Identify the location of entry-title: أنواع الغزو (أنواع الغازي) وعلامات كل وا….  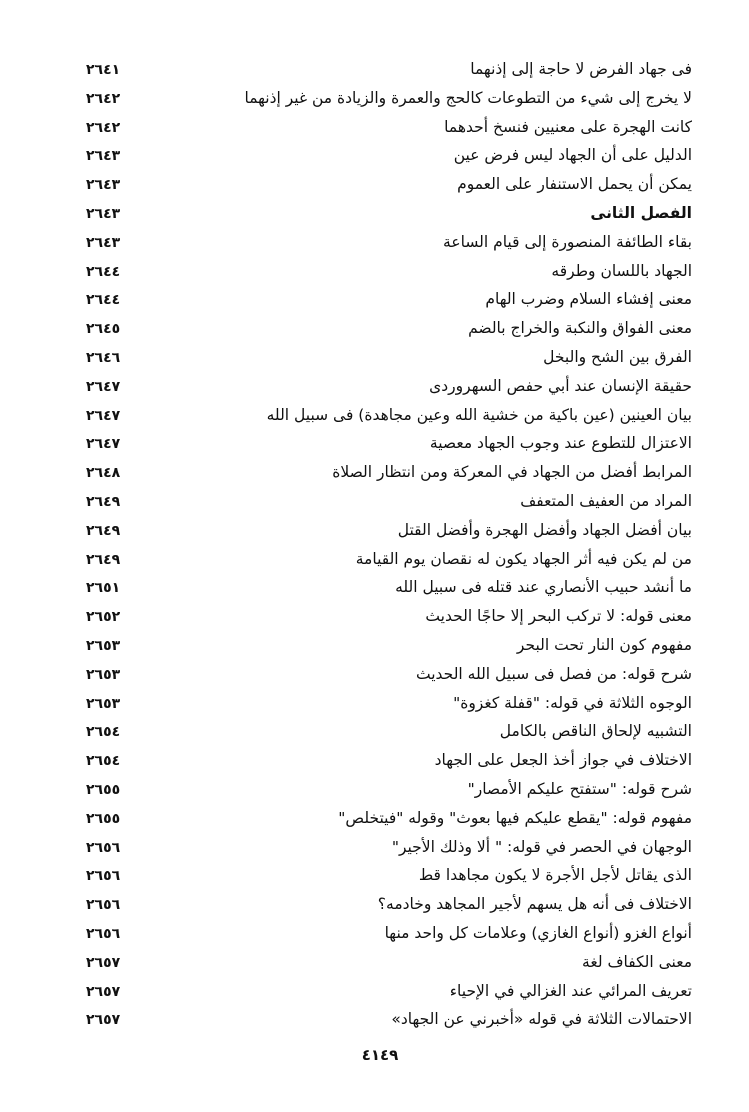
(538, 932).